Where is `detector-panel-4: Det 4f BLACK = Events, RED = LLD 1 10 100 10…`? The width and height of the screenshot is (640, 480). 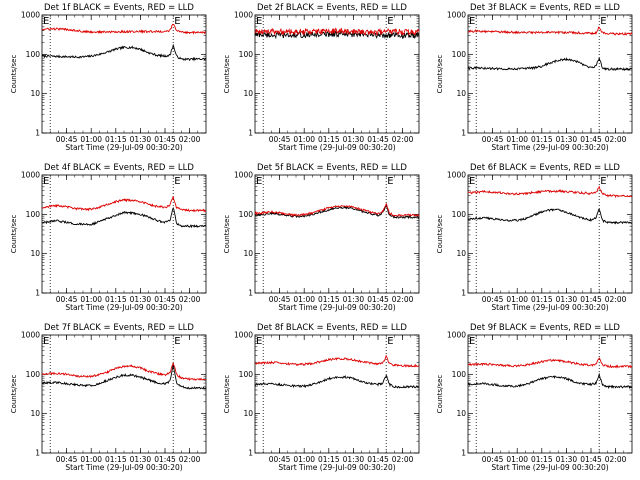 detector-panel-4: Det 4f BLACK = Events, RED = LLD 1 10 100 10… is located at coordinates (108, 237).